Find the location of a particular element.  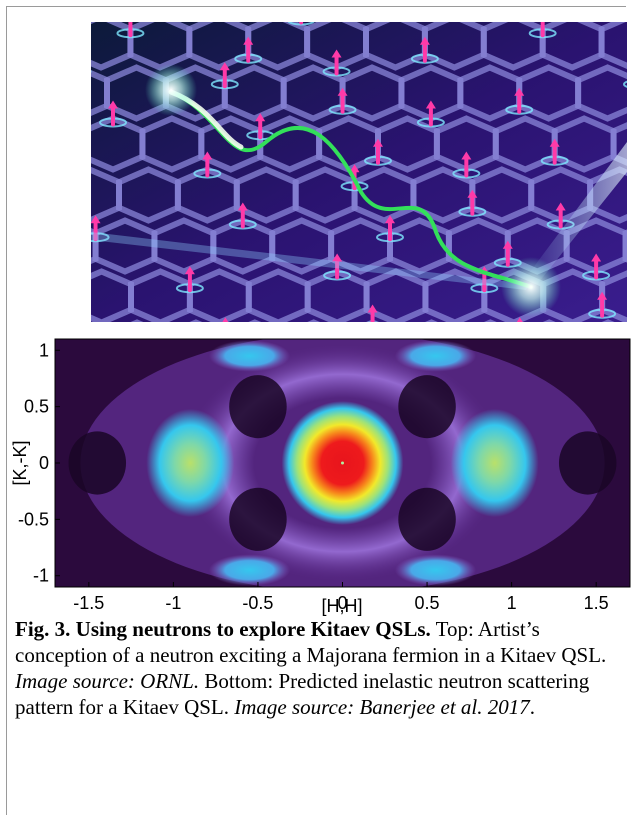

neutron-glow-impact is located at coordinates (531, 287).